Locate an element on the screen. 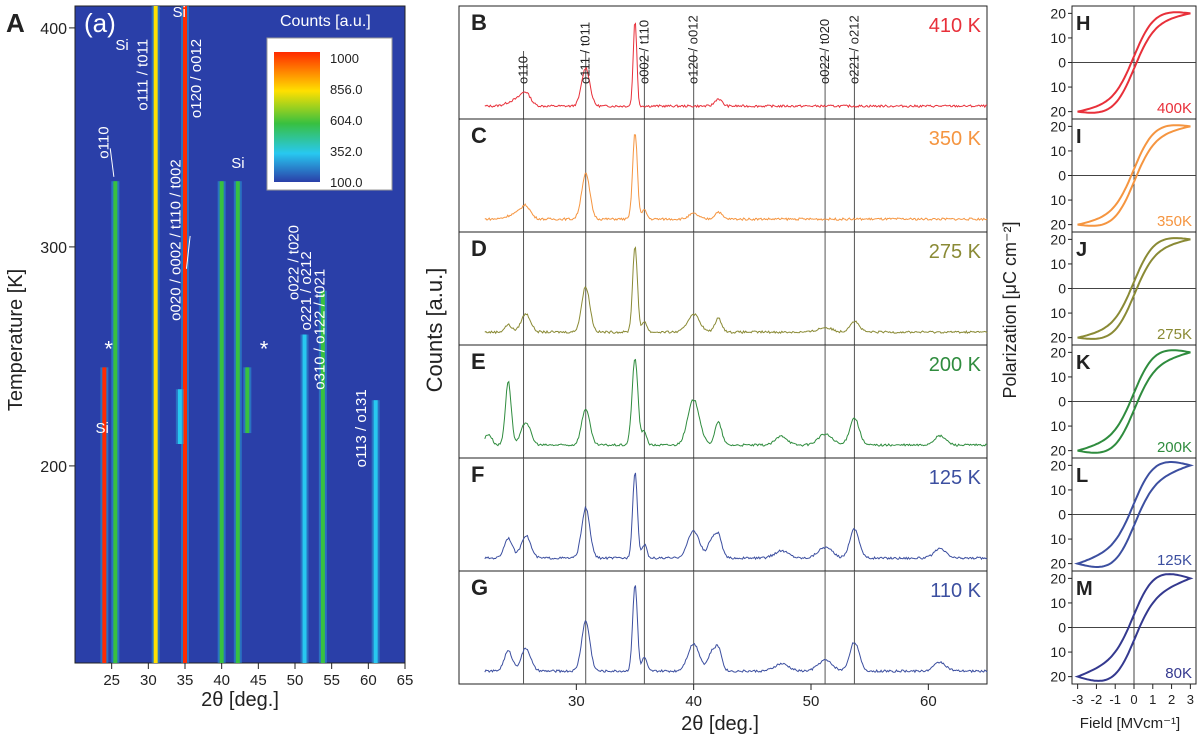 This screenshot has width=1203, height=744. xrd-panel-d: D 275 K is located at coordinates (723, 288).